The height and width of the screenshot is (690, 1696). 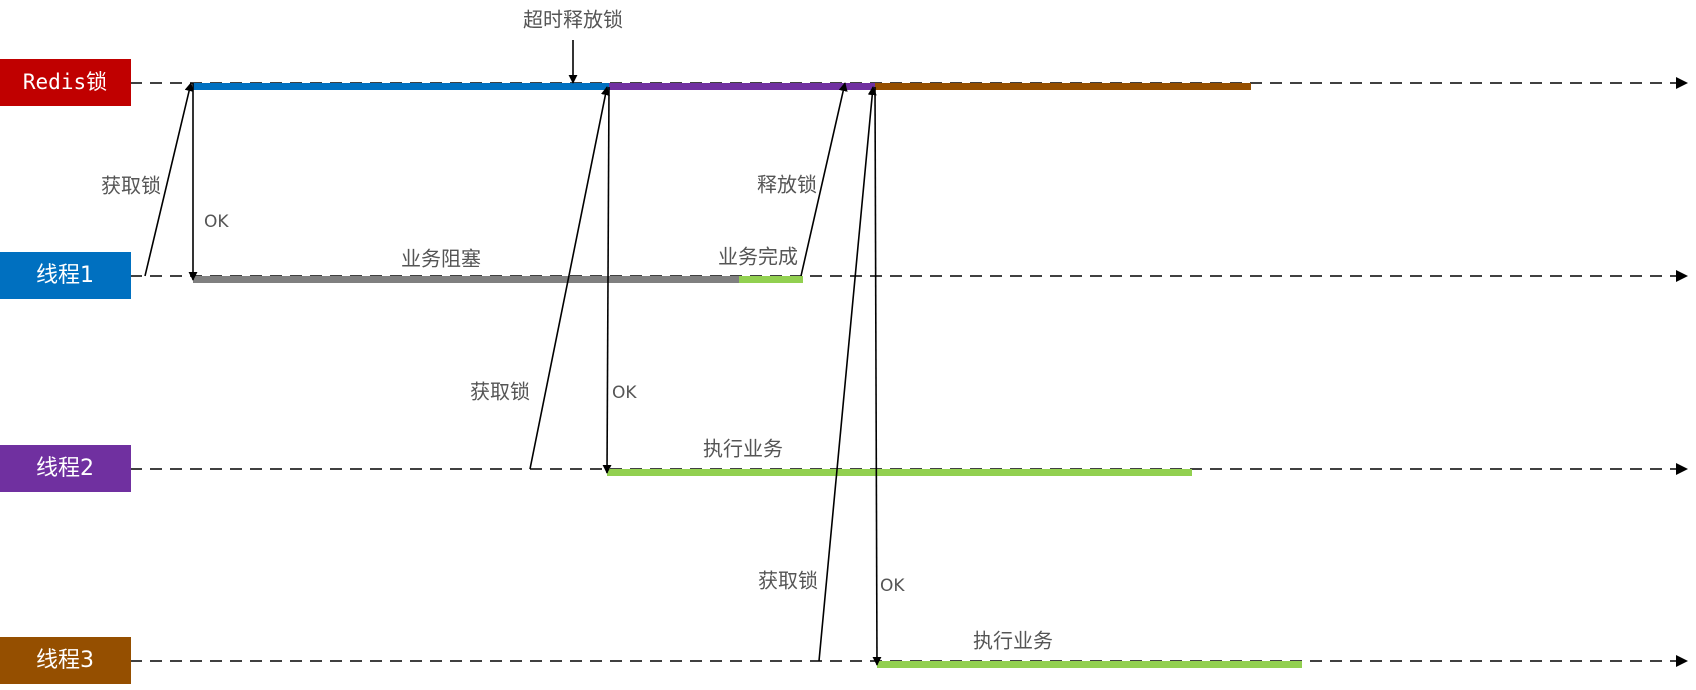 I want to click on t1-lane-label: 线程1, so click(x=65, y=275).